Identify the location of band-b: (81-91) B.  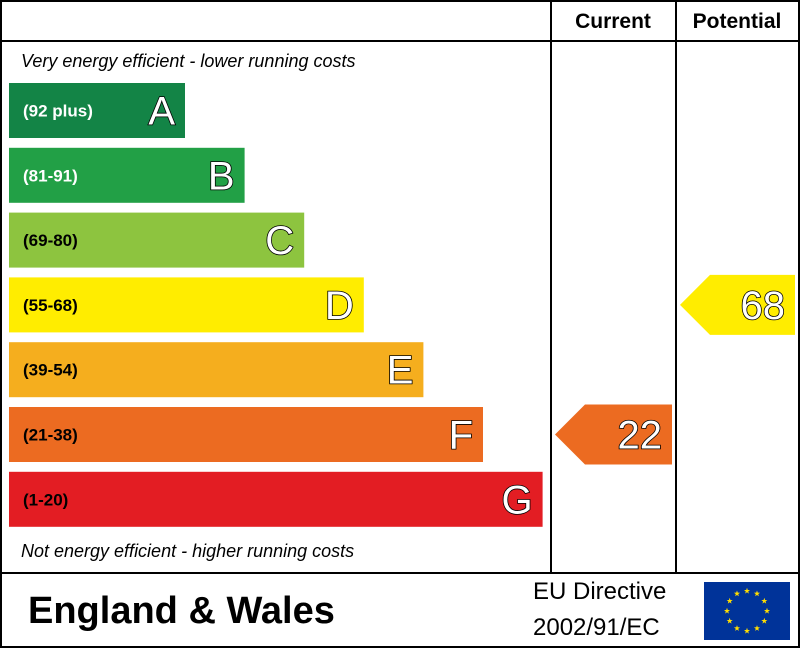
(127, 175).